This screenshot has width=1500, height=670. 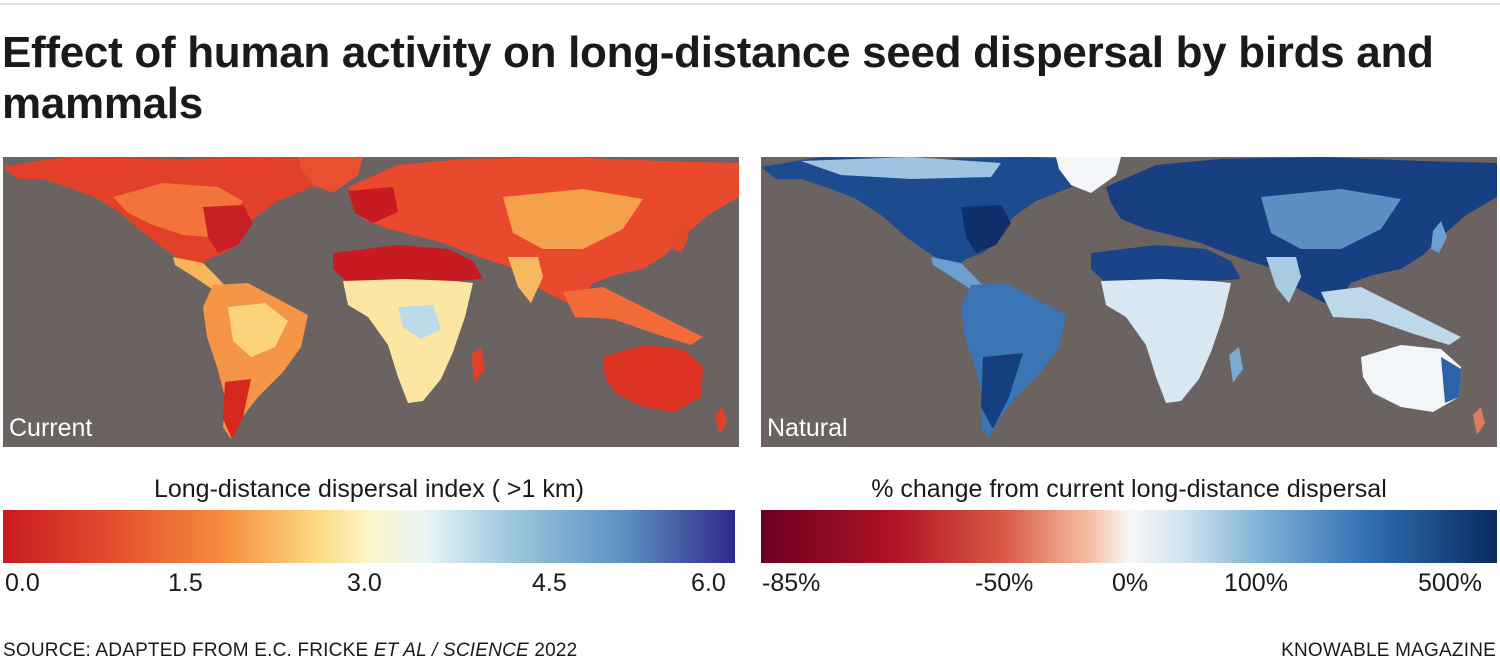 What do you see at coordinates (369, 536) in the screenshot?
I see `current-legend-colorbar` at bounding box center [369, 536].